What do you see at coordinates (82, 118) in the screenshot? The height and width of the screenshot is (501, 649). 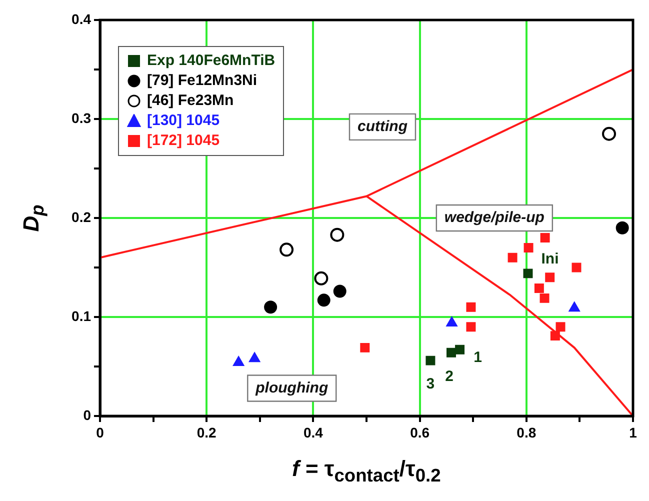 I see `y-tick-label: 0.3` at bounding box center [82, 118].